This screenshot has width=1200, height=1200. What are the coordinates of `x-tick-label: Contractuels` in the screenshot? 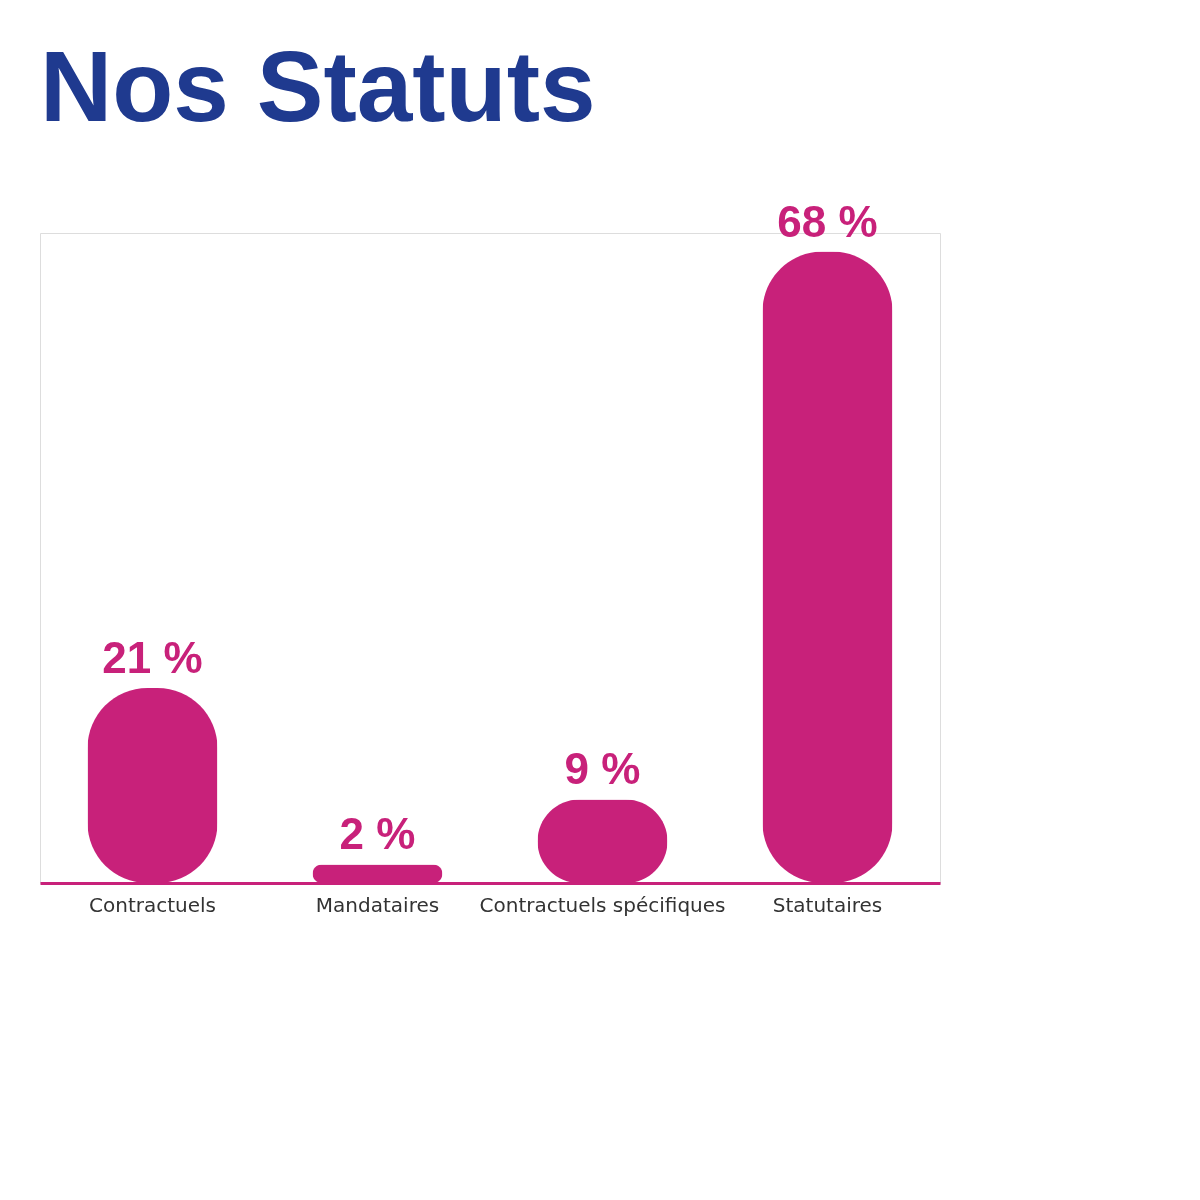 It's located at (152, 904).